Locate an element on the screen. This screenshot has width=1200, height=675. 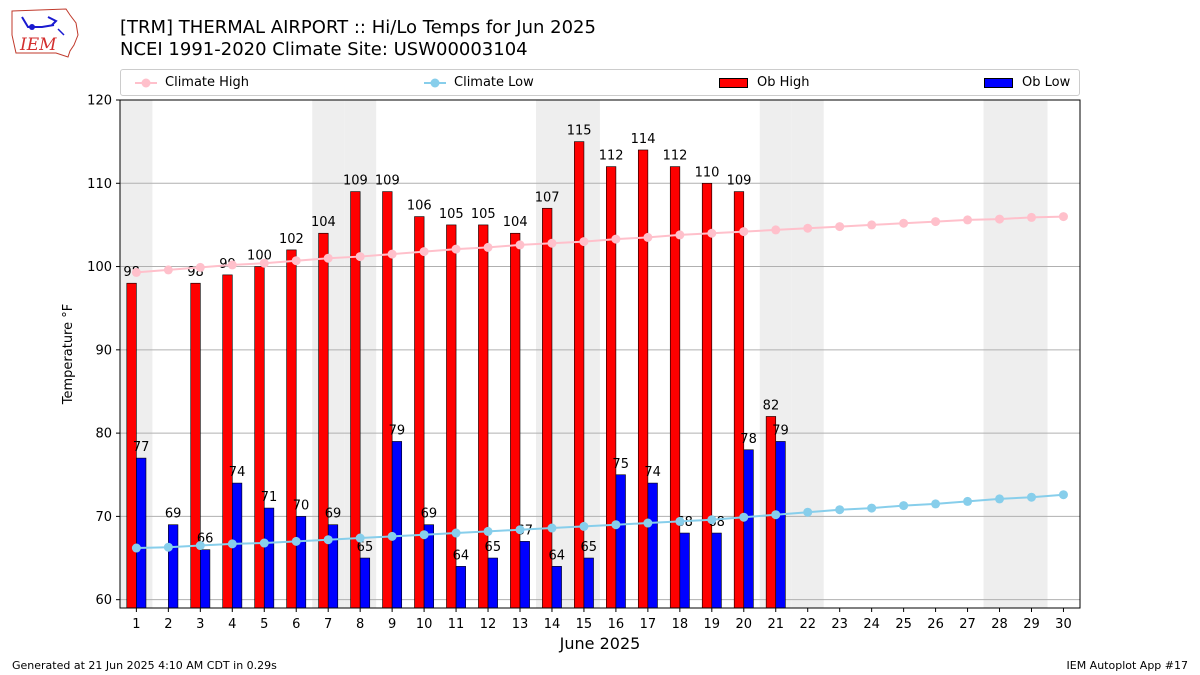
y-tick-label: 60 is located at coordinates (103, 600).